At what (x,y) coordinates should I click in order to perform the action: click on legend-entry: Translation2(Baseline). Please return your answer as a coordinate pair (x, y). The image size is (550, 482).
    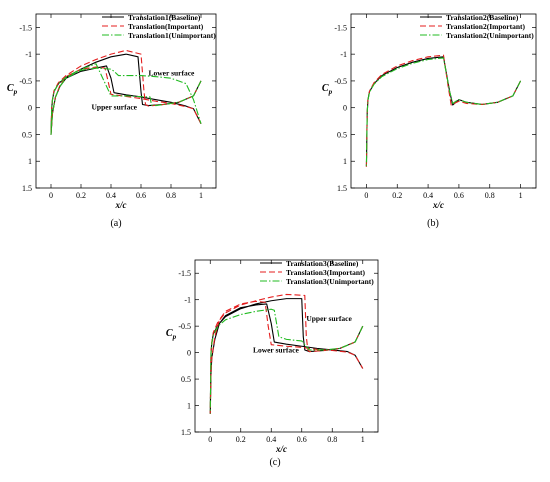
    Looking at the image, I should click on (482, 17).